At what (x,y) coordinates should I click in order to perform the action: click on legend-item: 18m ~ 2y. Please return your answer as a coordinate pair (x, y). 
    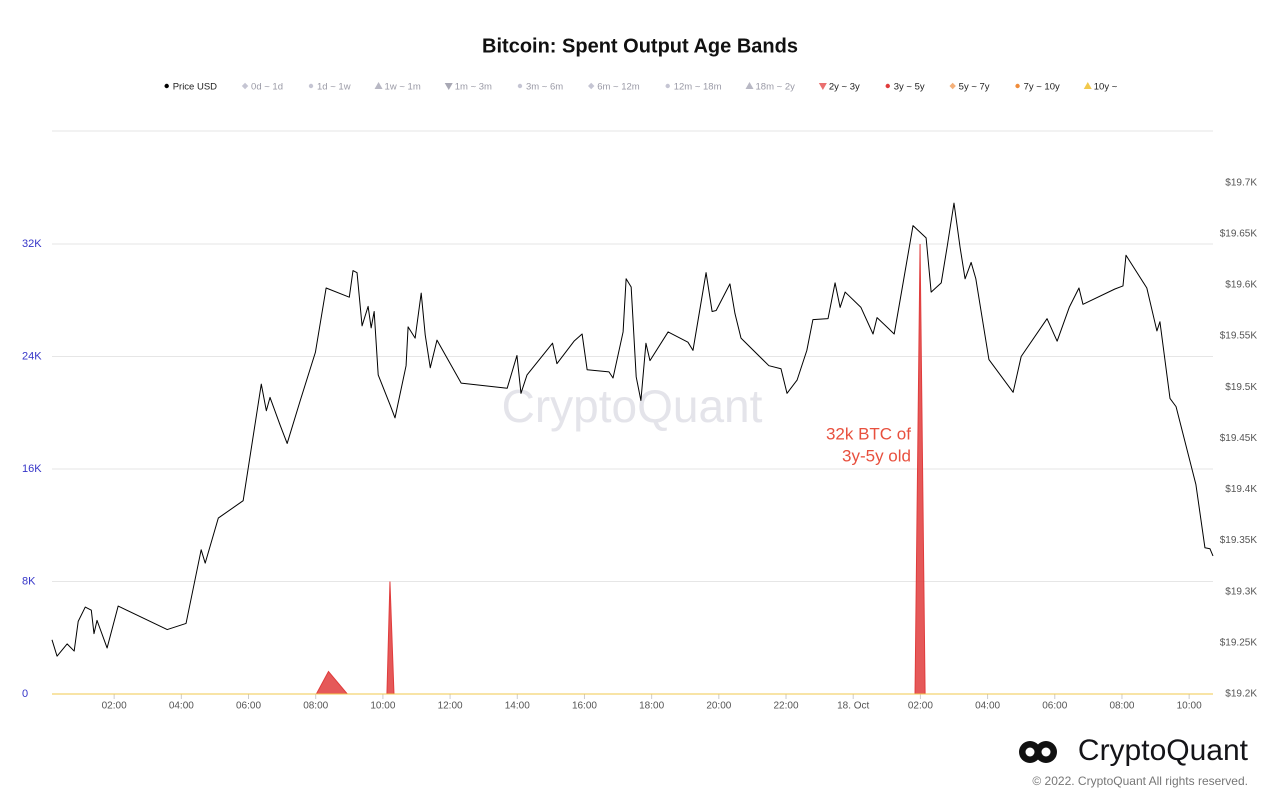
    Looking at the image, I should click on (770, 87).